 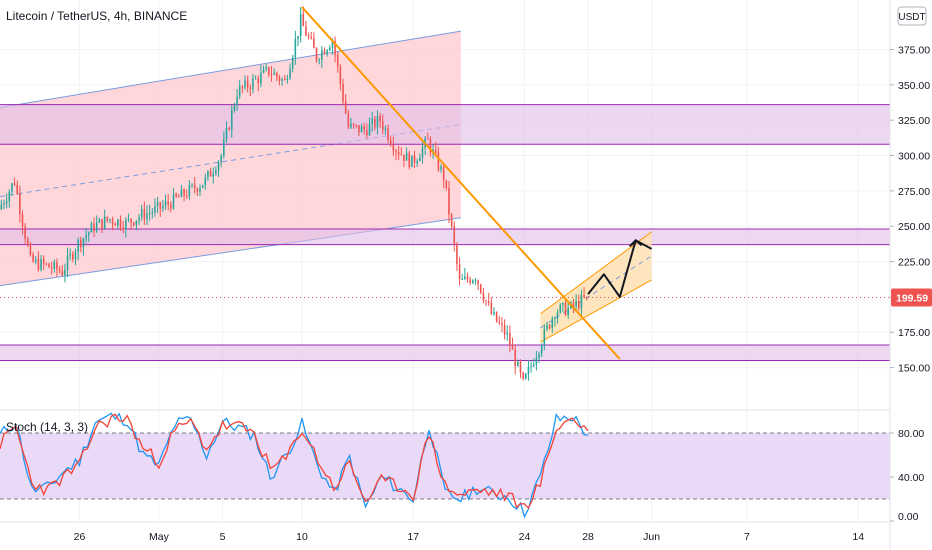 What do you see at coordinates (596, 311) in the screenshot?
I see `rising-channel-lower` at bounding box center [596, 311].